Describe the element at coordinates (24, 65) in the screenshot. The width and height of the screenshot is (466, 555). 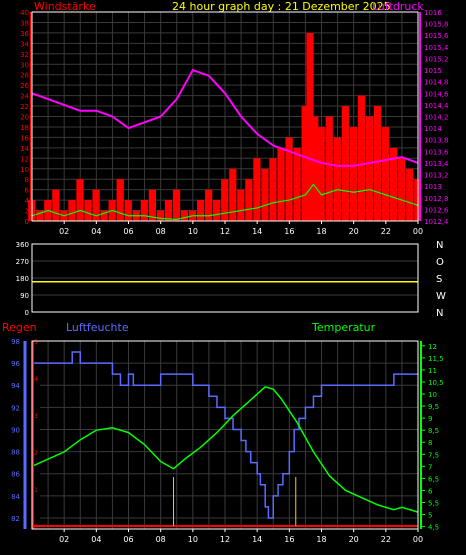
I see `wind-tick-label: 30` at that location.